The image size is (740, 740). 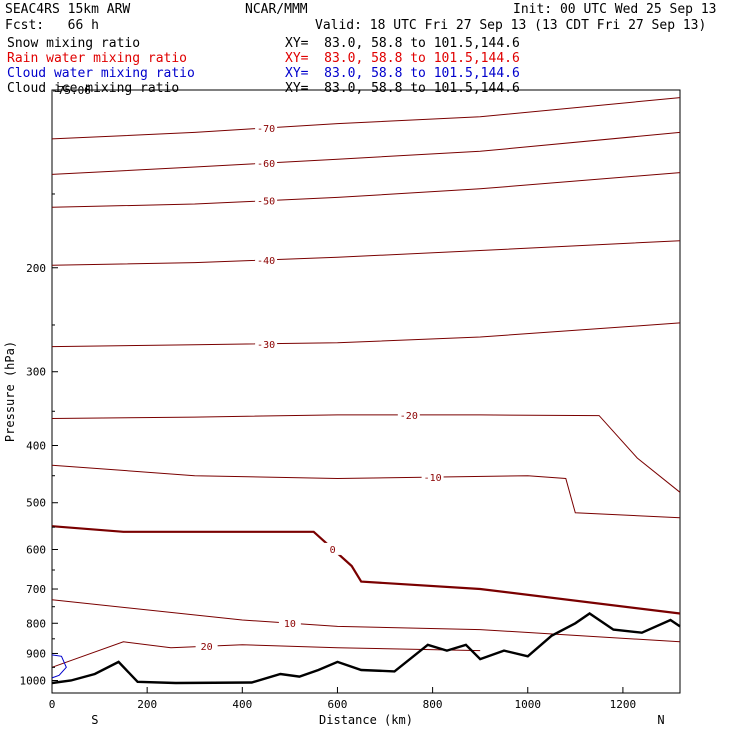 What do you see at coordinates (528, 704) in the screenshot?
I see `x-tick-label: 1000` at bounding box center [528, 704].